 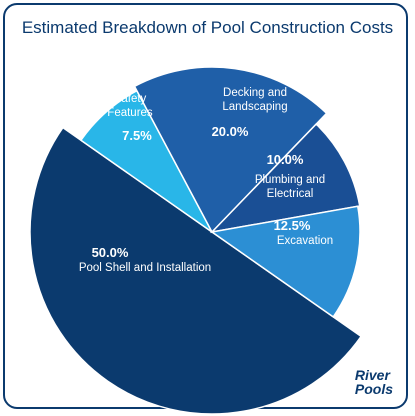 I want to click on value-label: 50.0%, so click(x=110, y=252).